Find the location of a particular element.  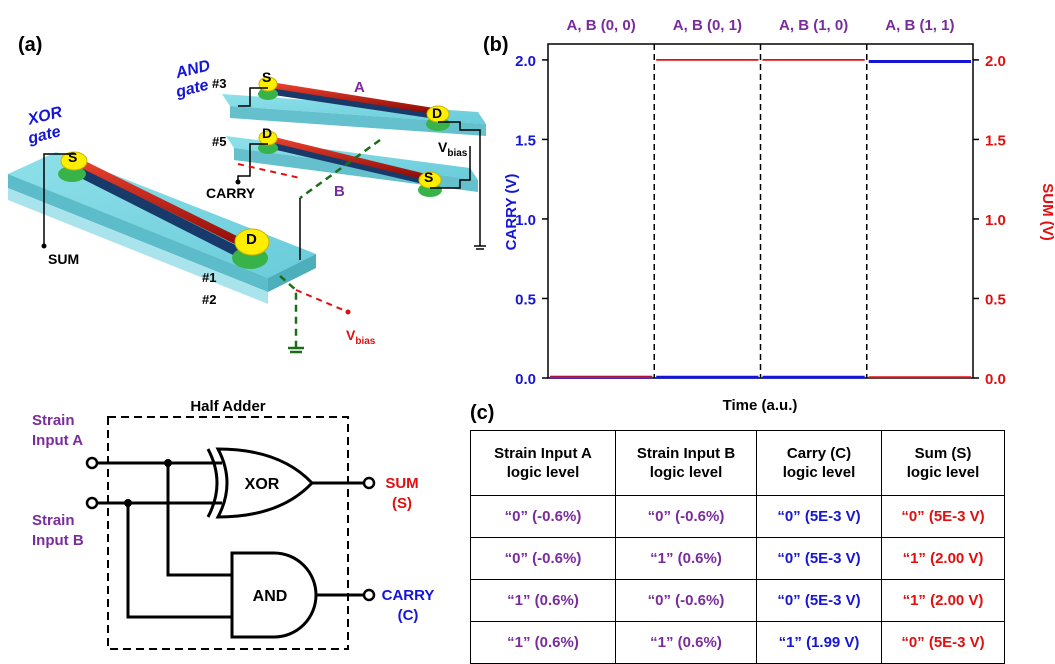

left-tick-label: 1.0 is located at coordinates (525, 220).